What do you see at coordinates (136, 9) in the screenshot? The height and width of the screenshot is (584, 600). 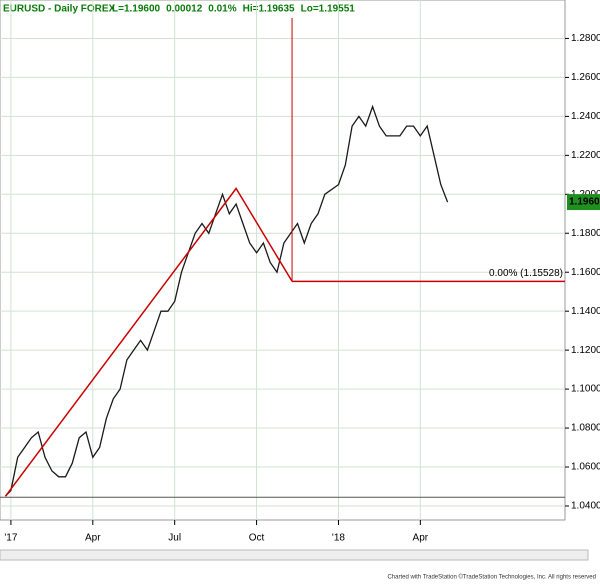 I see `header-stat: L=1.19600` at bounding box center [136, 9].